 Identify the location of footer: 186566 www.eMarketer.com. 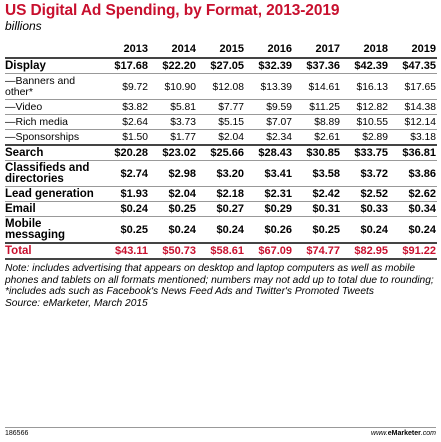
(220, 433).